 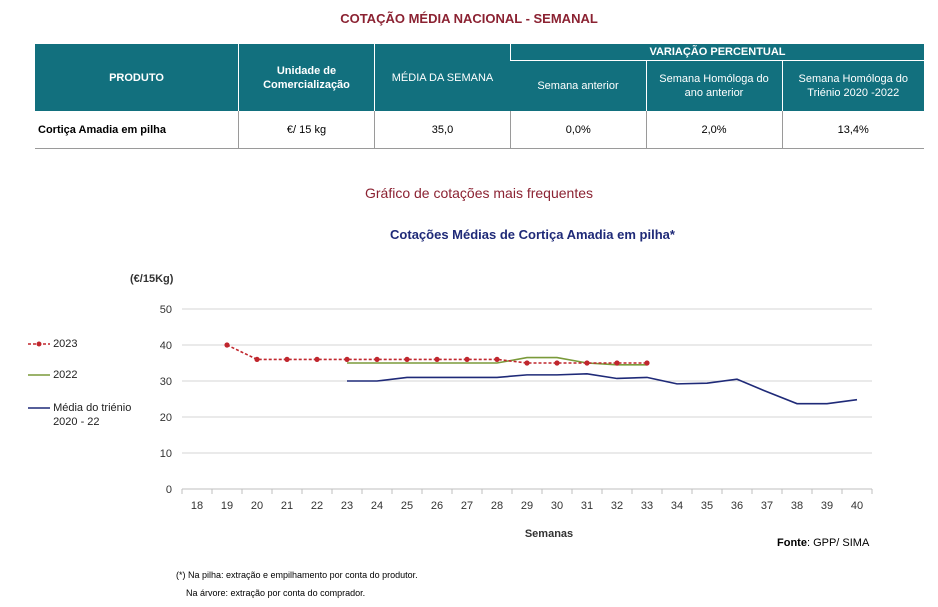 I want to click on header-produto: PRODUTO, so click(x=137, y=77).